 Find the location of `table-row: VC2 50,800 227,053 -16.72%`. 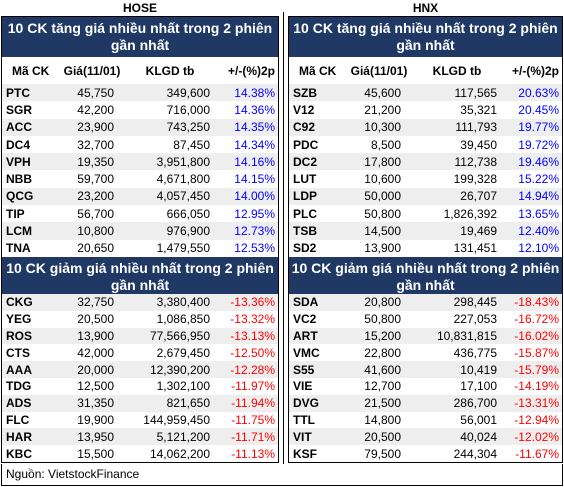

table-row: VC2 50,800 227,053 -16.72% is located at coordinates (425, 319).